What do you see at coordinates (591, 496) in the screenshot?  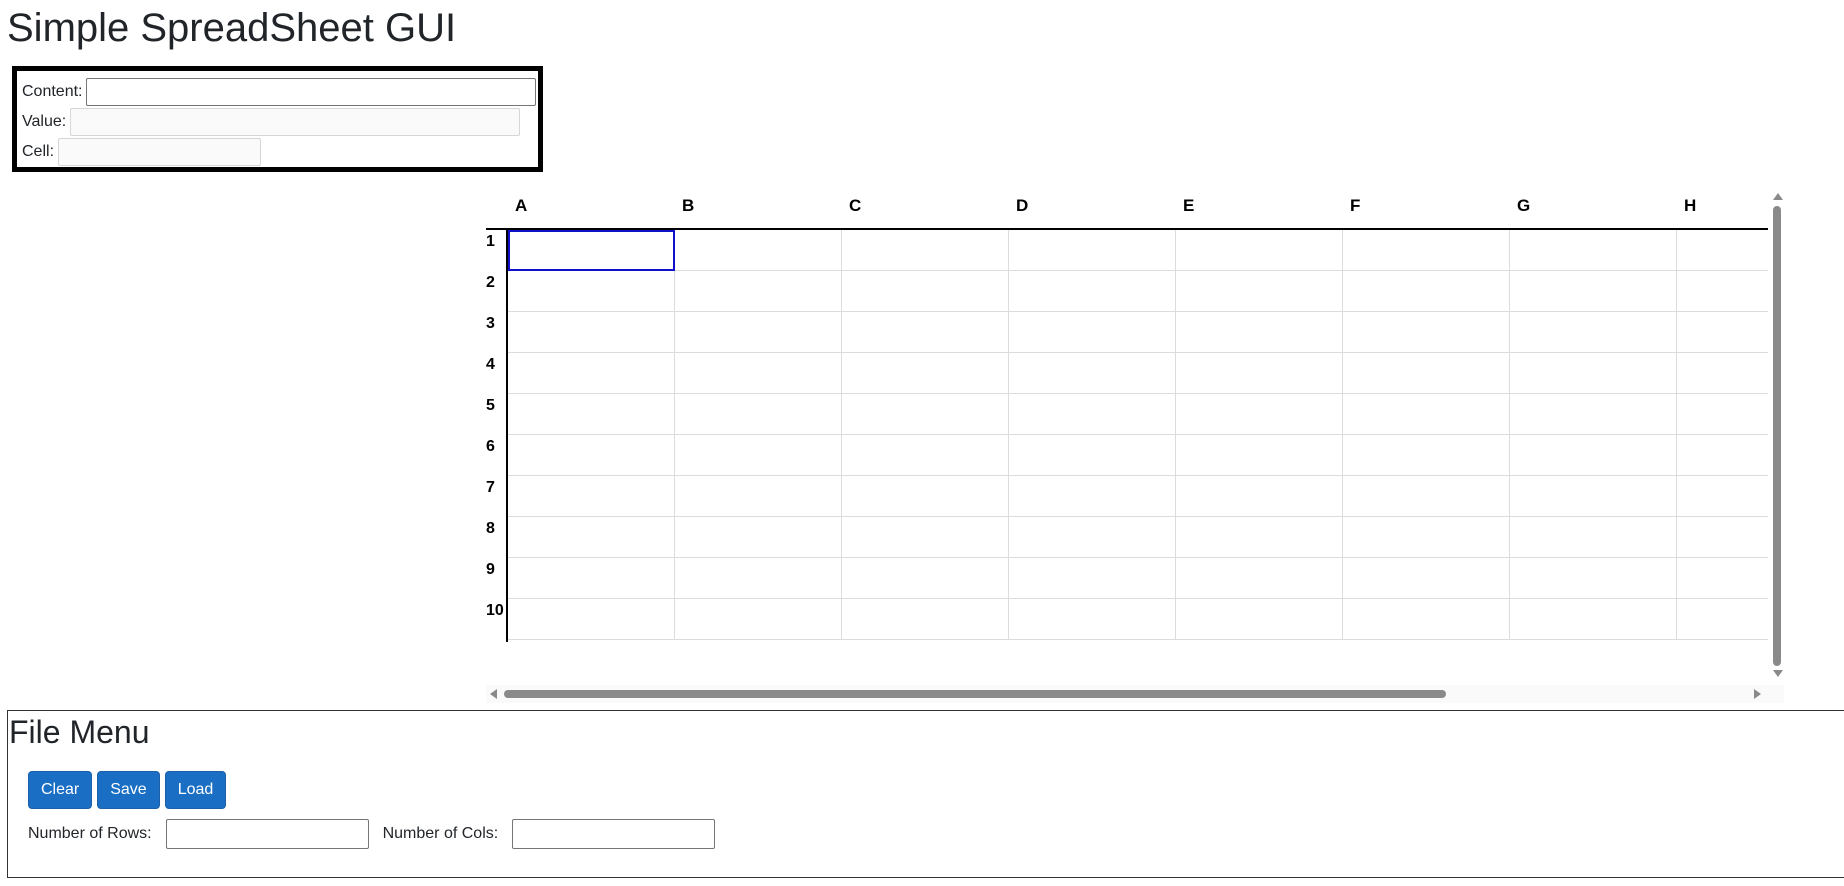 I see `cell-A7` at bounding box center [591, 496].